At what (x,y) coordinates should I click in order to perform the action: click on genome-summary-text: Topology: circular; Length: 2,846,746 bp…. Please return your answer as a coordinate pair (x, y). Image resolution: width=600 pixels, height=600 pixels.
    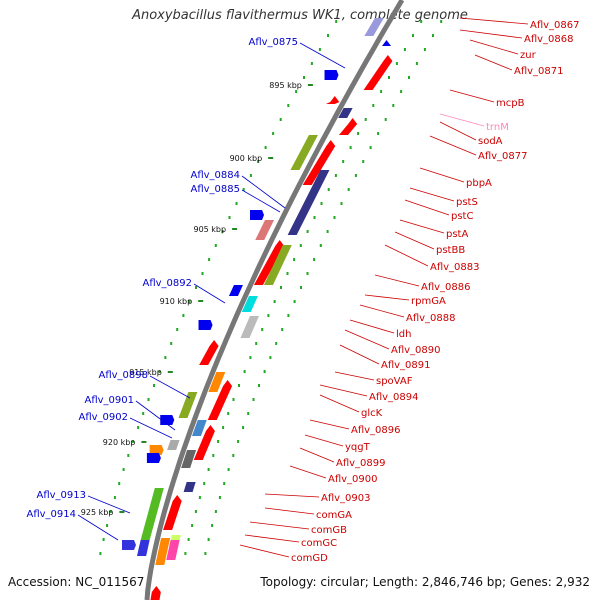
    Looking at the image, I should click on (425, 582).